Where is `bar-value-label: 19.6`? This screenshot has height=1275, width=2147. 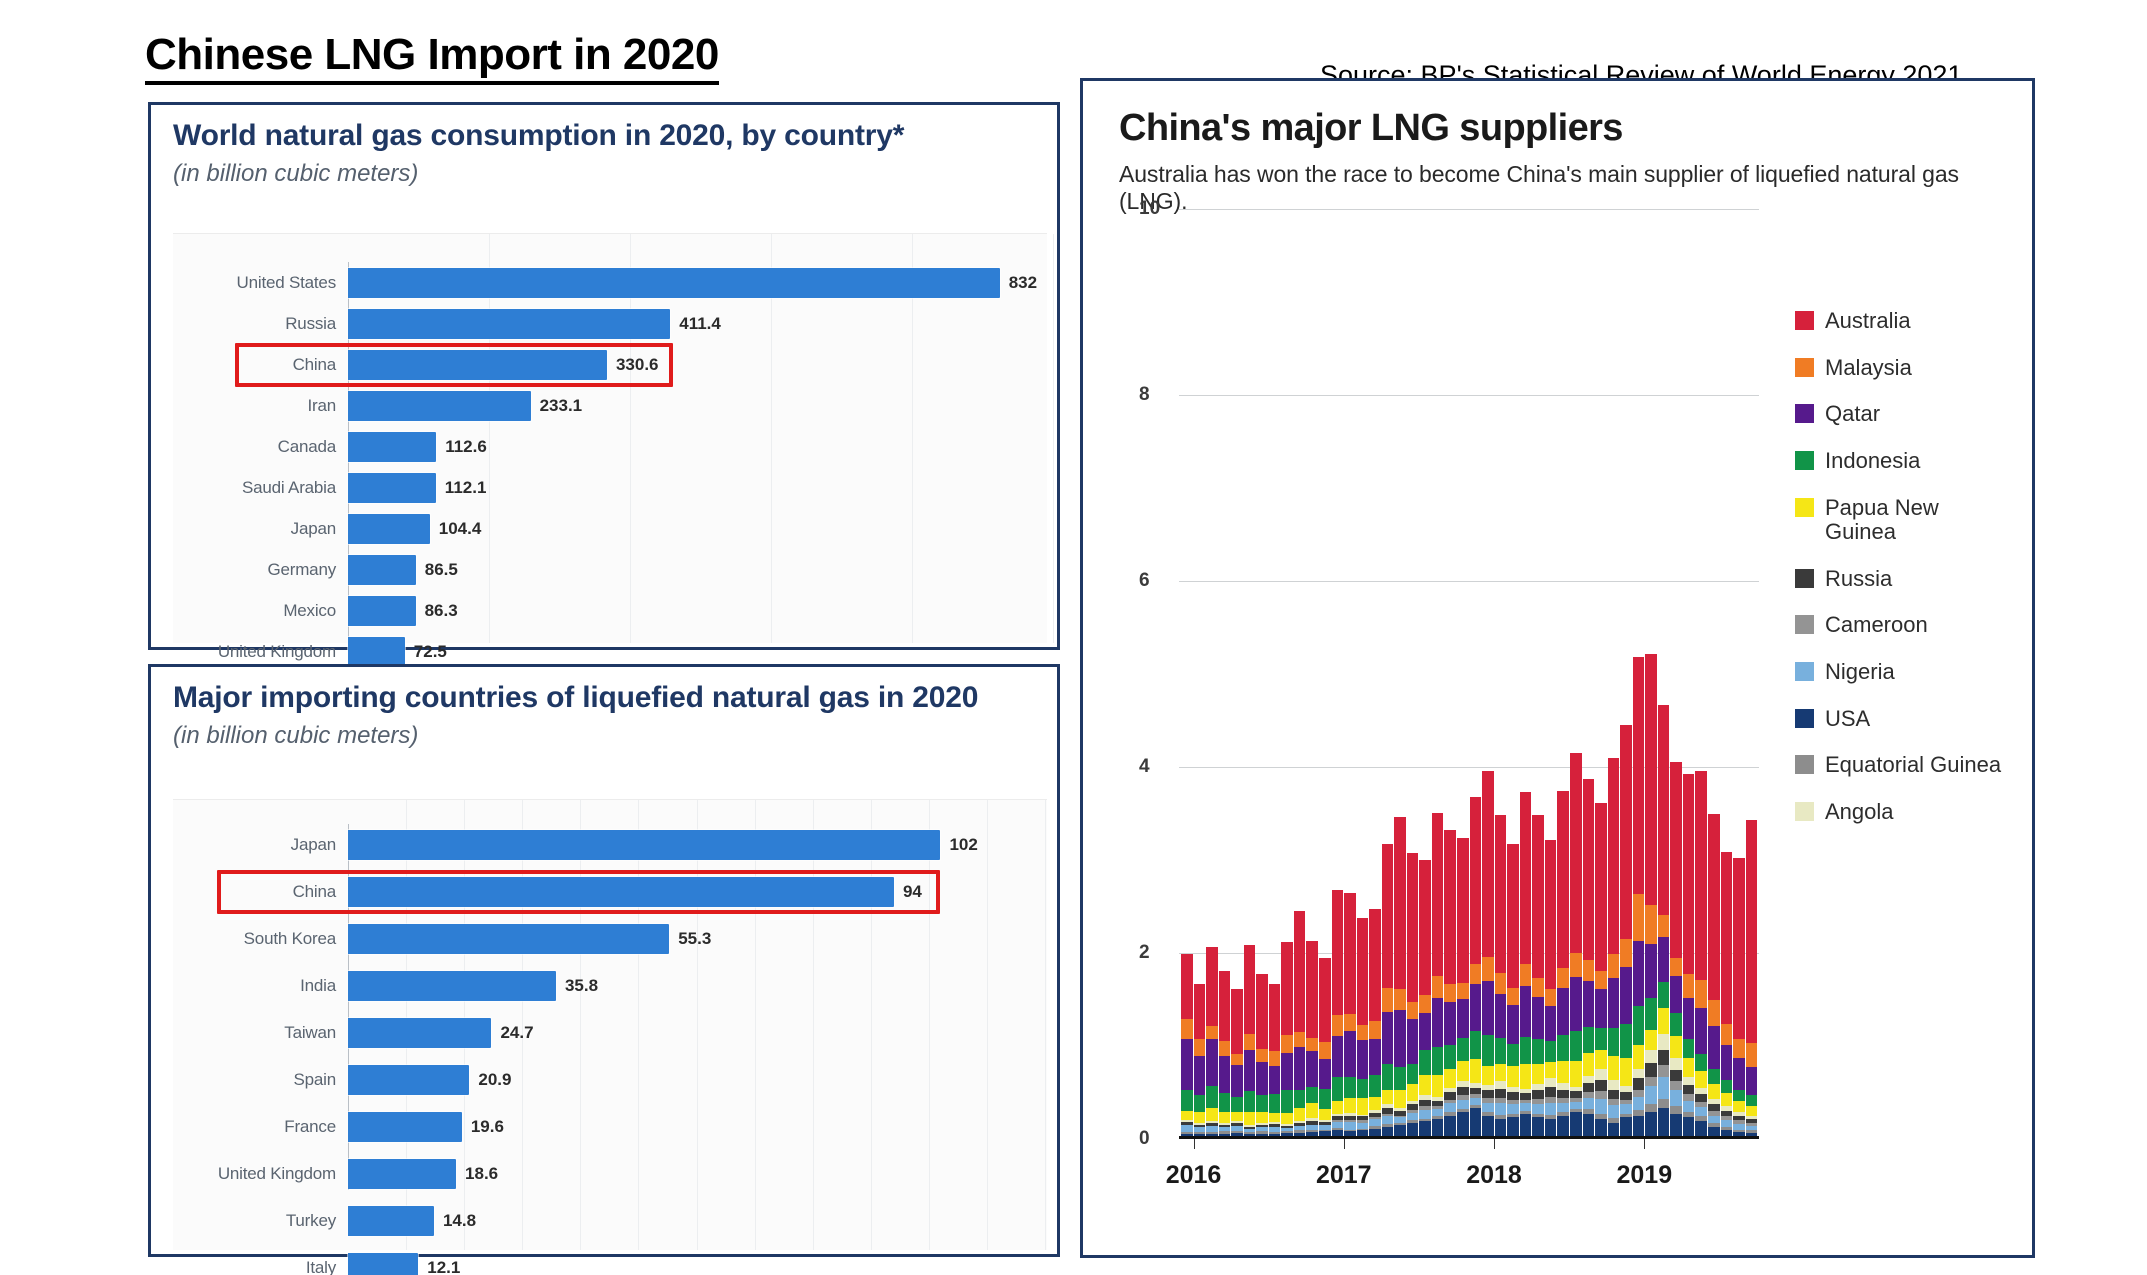
bar-value-label: 19.6 is located at coordinates (487, 1126).